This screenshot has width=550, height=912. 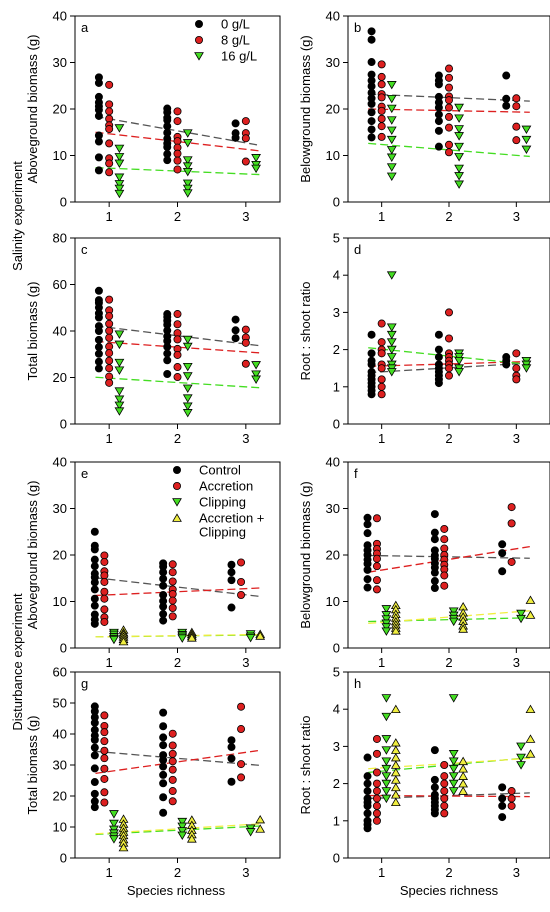 I want to click on series-0-g-l, so click(x=167, y=332).